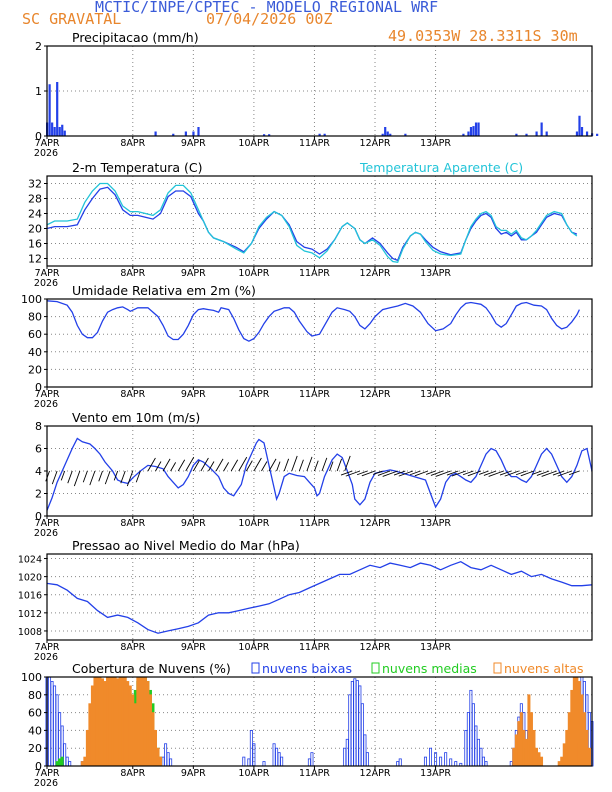 This screenshot has width=612, height=792. I want to click on y-tick-label: 40, so click(35, 730).